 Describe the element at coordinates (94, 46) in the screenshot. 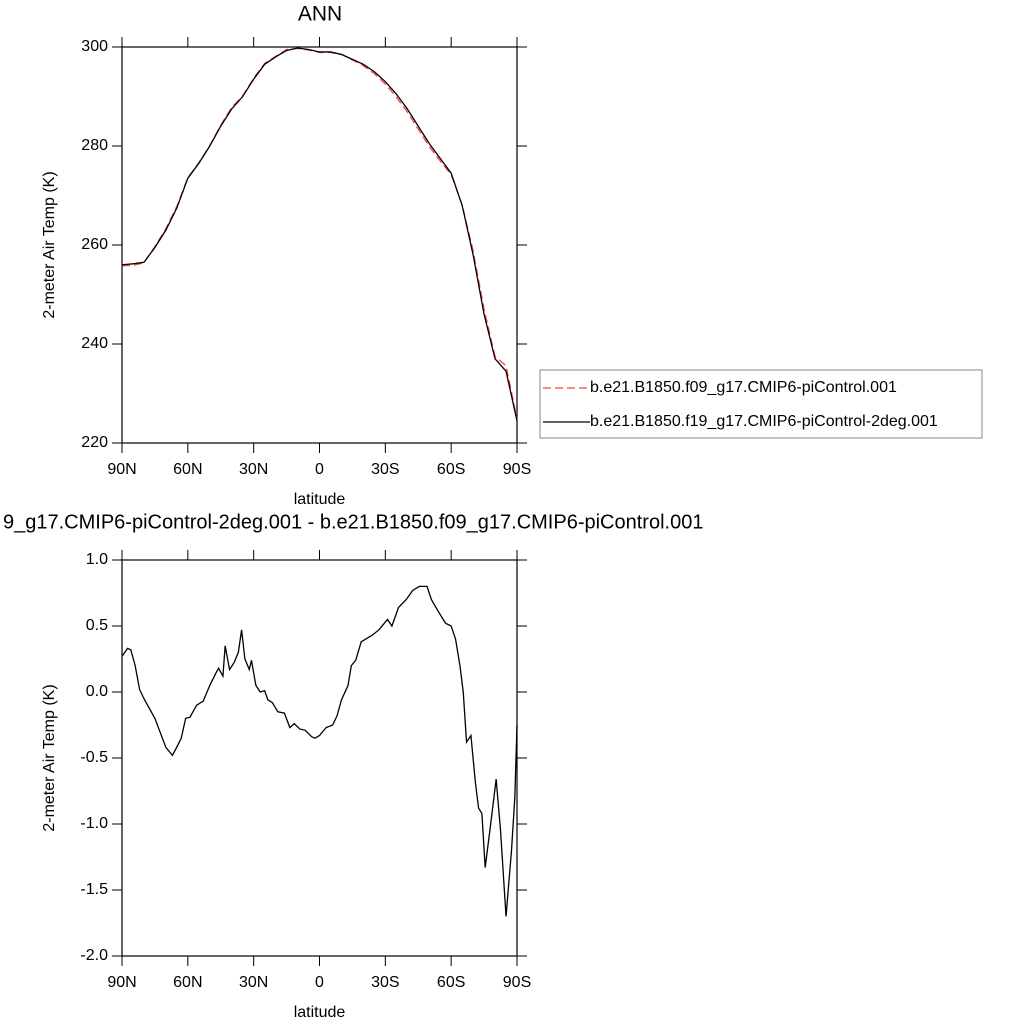

I see `y-tick-label: 300` at that location.